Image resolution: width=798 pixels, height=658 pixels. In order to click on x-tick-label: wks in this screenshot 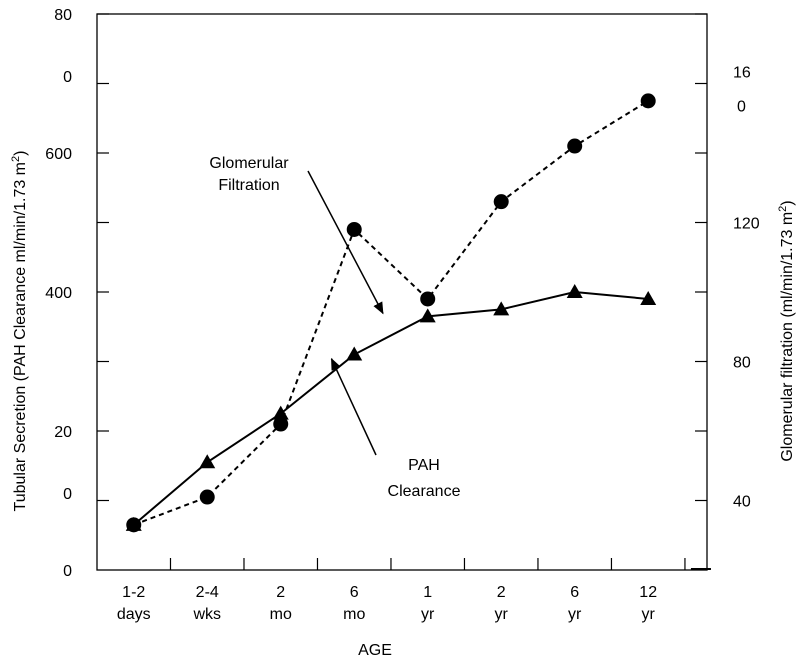, I will do `click(206, 614)`.